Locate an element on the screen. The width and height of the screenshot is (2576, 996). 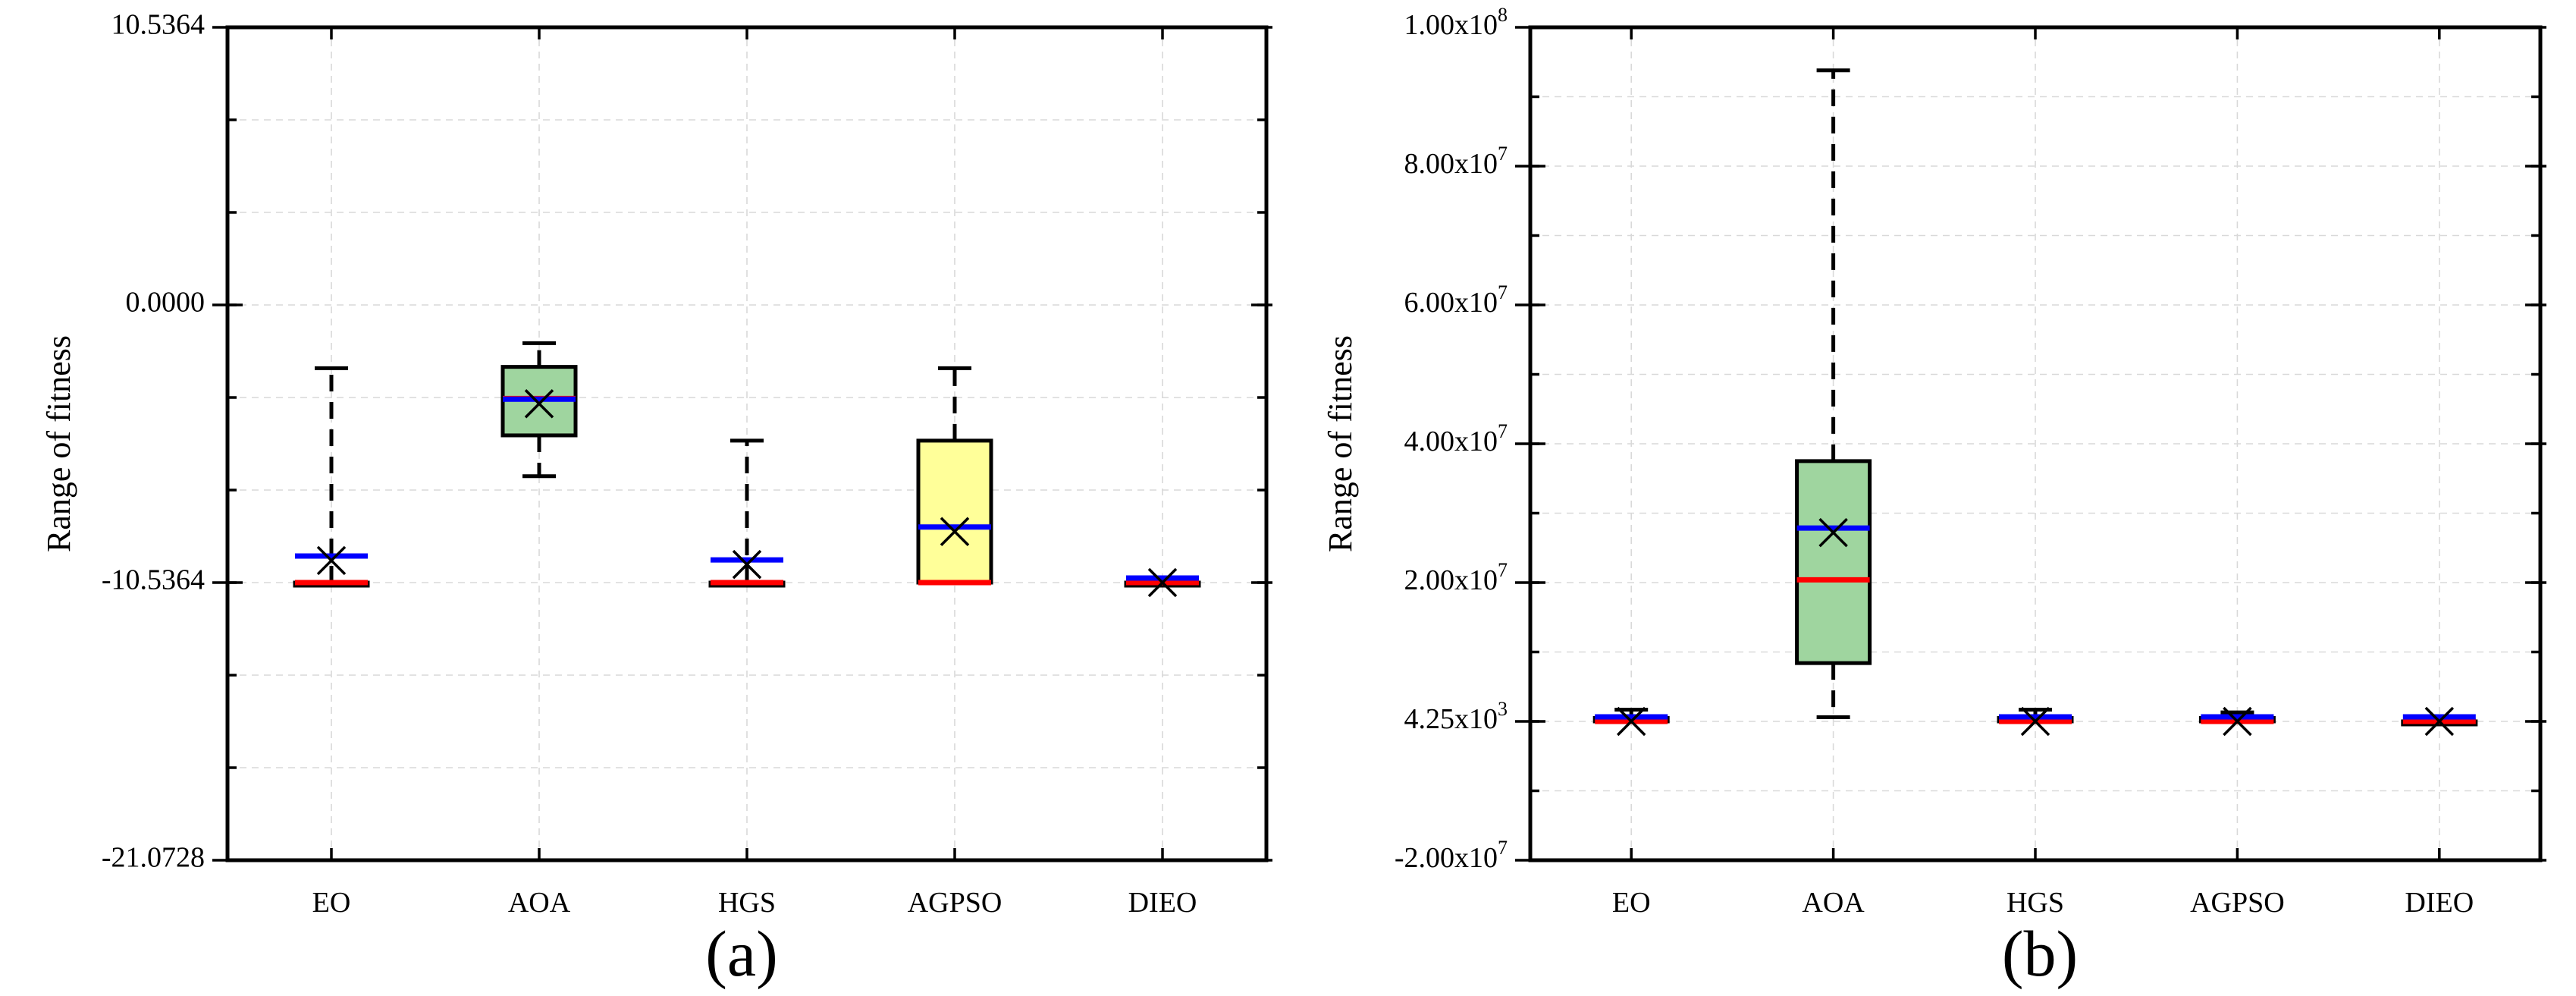
y-tick-label: 8.00x10⁷ is located at coordinates (1456, 161).